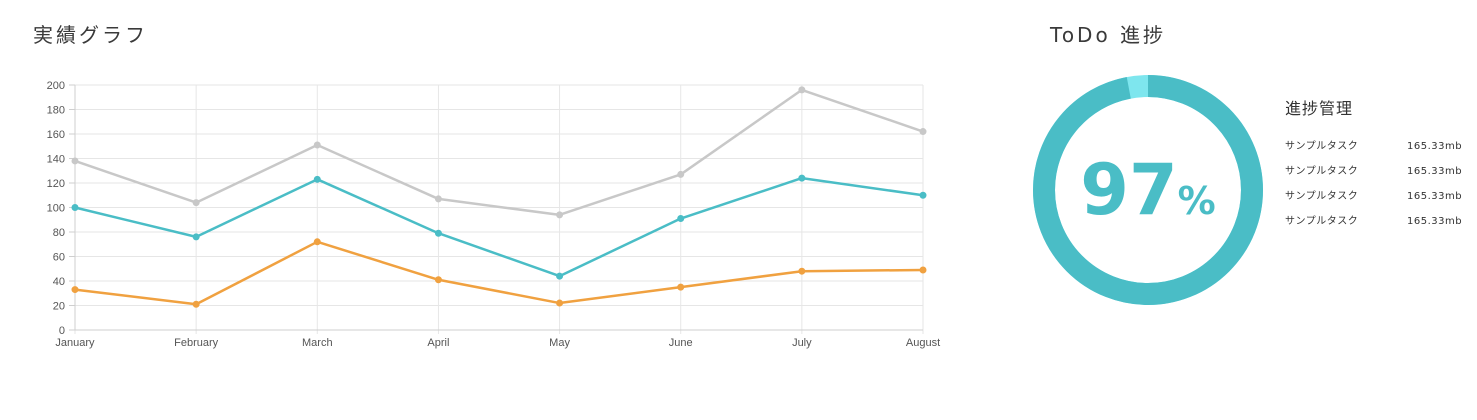  Describe the element at coordinates (59, 233) in the screenshot. I see `y-tick-label: 80` at that location.